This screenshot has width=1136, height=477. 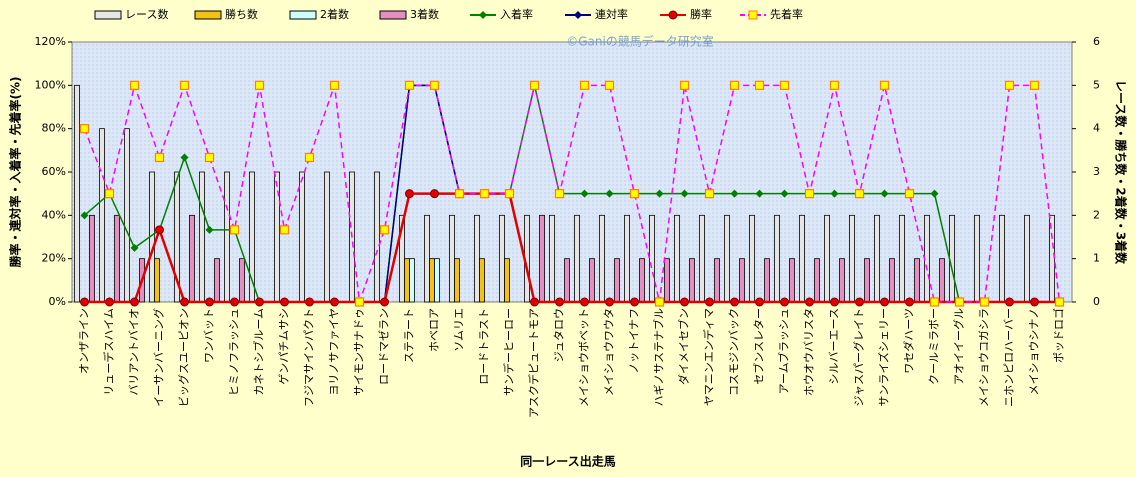 What do you see at coordinates (54, 171) in the screenshot?
I see `y-tick-label: 60%` at bounding box center [54, 171].